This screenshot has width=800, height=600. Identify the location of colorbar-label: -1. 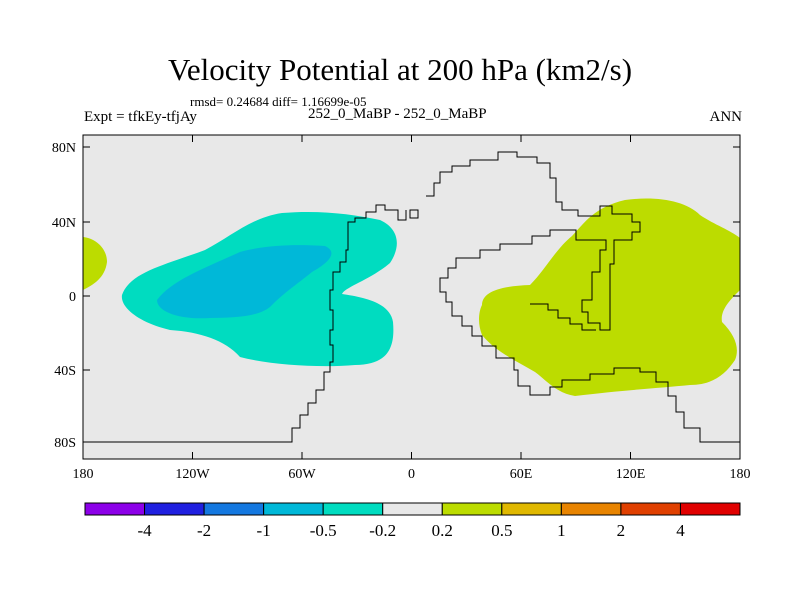
(264, 530).